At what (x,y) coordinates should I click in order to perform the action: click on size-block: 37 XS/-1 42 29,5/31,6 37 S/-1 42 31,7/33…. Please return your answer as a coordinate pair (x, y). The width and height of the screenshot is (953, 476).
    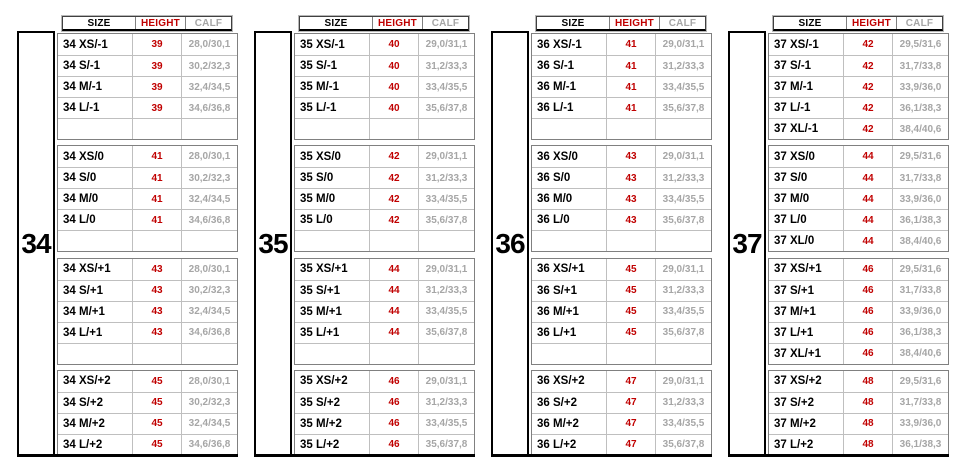
    Looking at the image, I should click on (858, 86).